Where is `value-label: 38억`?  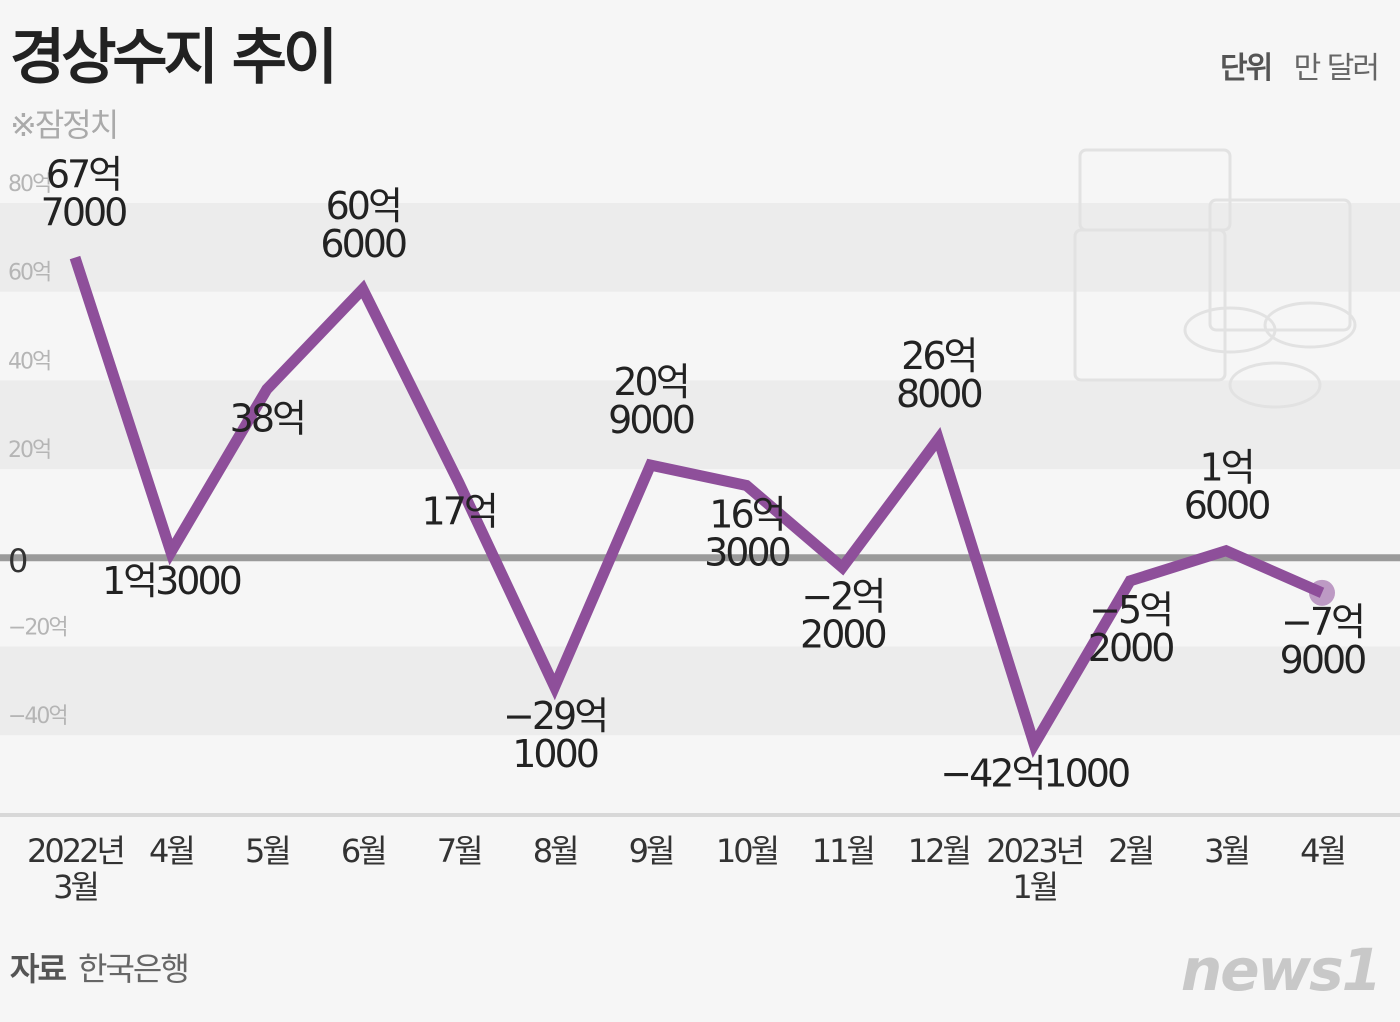
value-label: 38억 is located at coordinates (267, 418).